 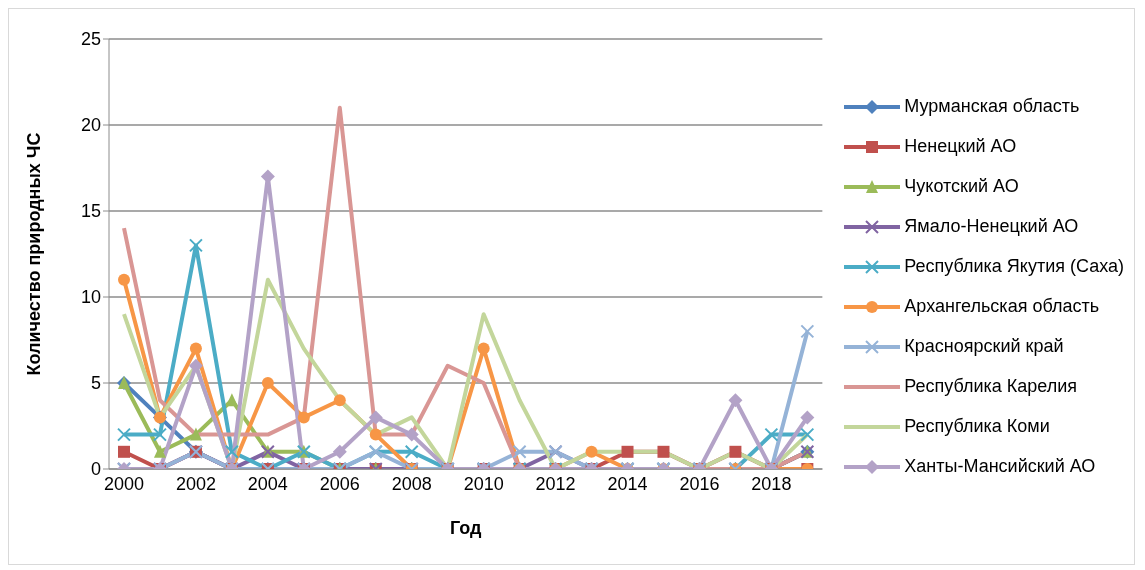 I want to click on legend-label: Красноярский край, so click(x=984, y=346).